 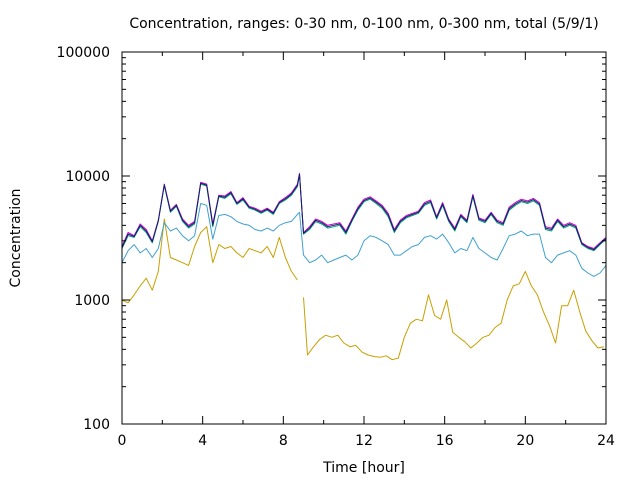 What do you see at coordinates (96, 425) in the screenshot?
I see `y-tick-label: 100` at bounding box center [96, 425].